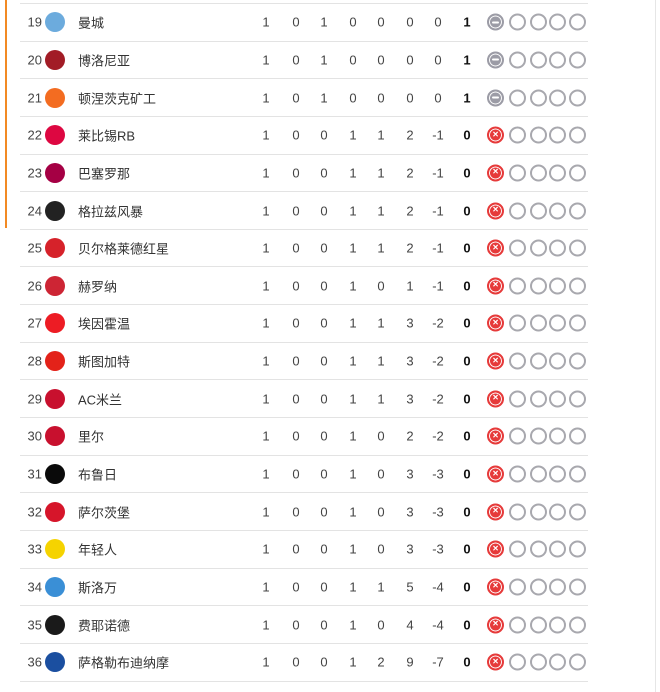 This screenshot has width=660, height=692. What do you see at coordinates (304, 437) in the screenshot?
I see `table-row: 30 里尔 1 0 0 1 0 2 -2 0` at bounding box center [304, 437].